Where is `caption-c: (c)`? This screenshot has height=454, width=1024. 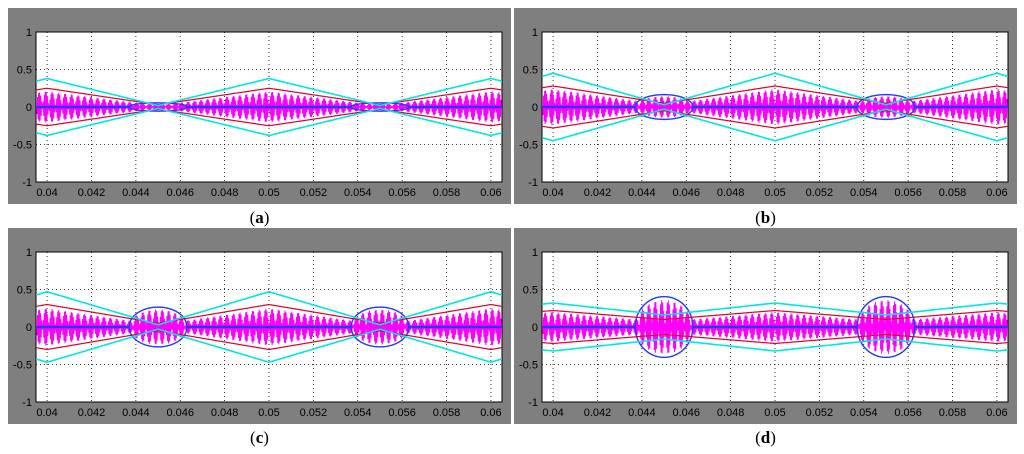
caption-c: (c) is located at coordinates (259, 437).